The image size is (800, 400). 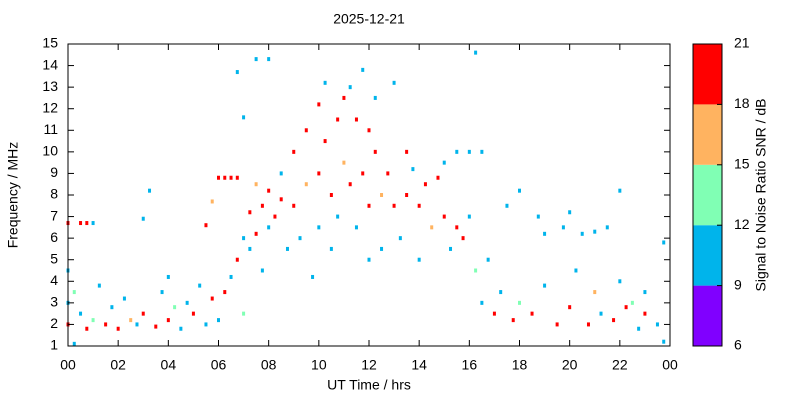 I want to click on y-tick-label: 2, so click(x=54, y=323).